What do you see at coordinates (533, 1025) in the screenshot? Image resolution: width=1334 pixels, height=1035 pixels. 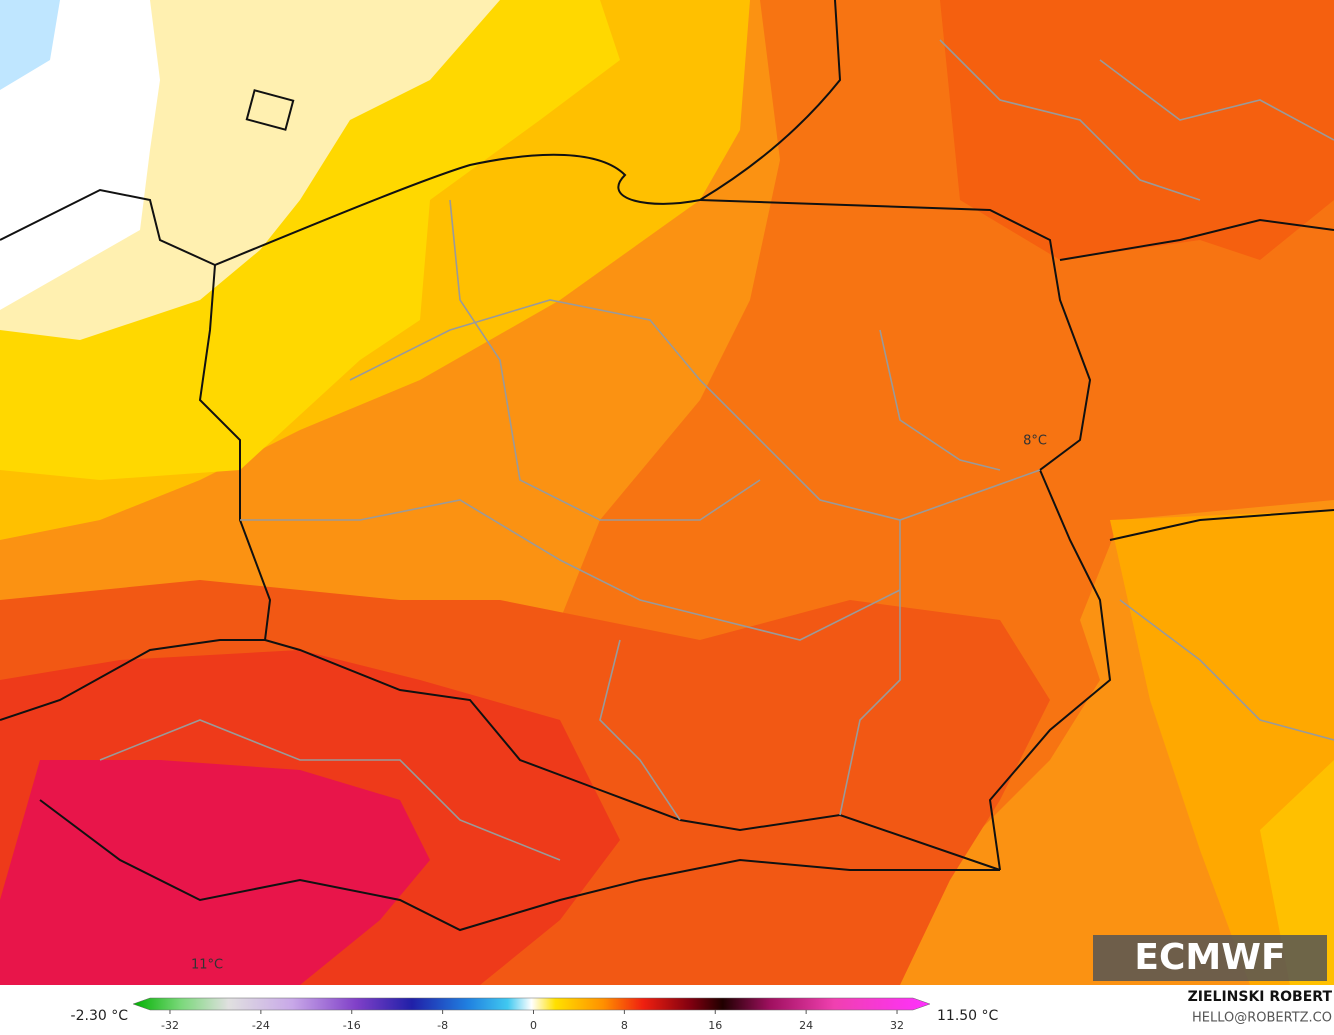 I see `colorbar-tick-label: 0` at bounding box center [533, 1025].